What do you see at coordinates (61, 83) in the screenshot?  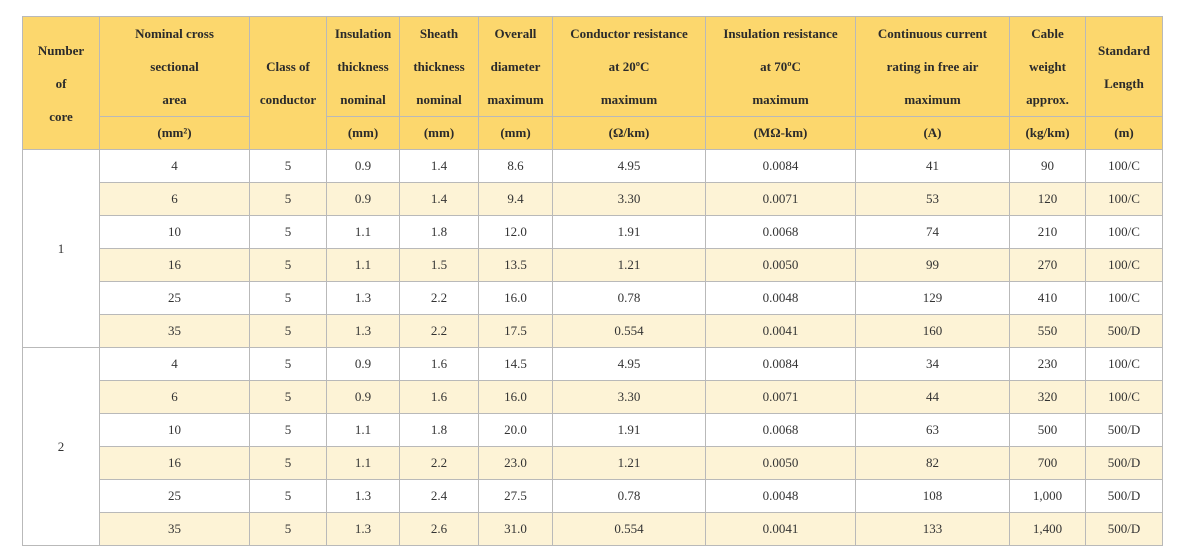 I see `col-header-number-of-core: Number of core` at bounding box center [61, 83].